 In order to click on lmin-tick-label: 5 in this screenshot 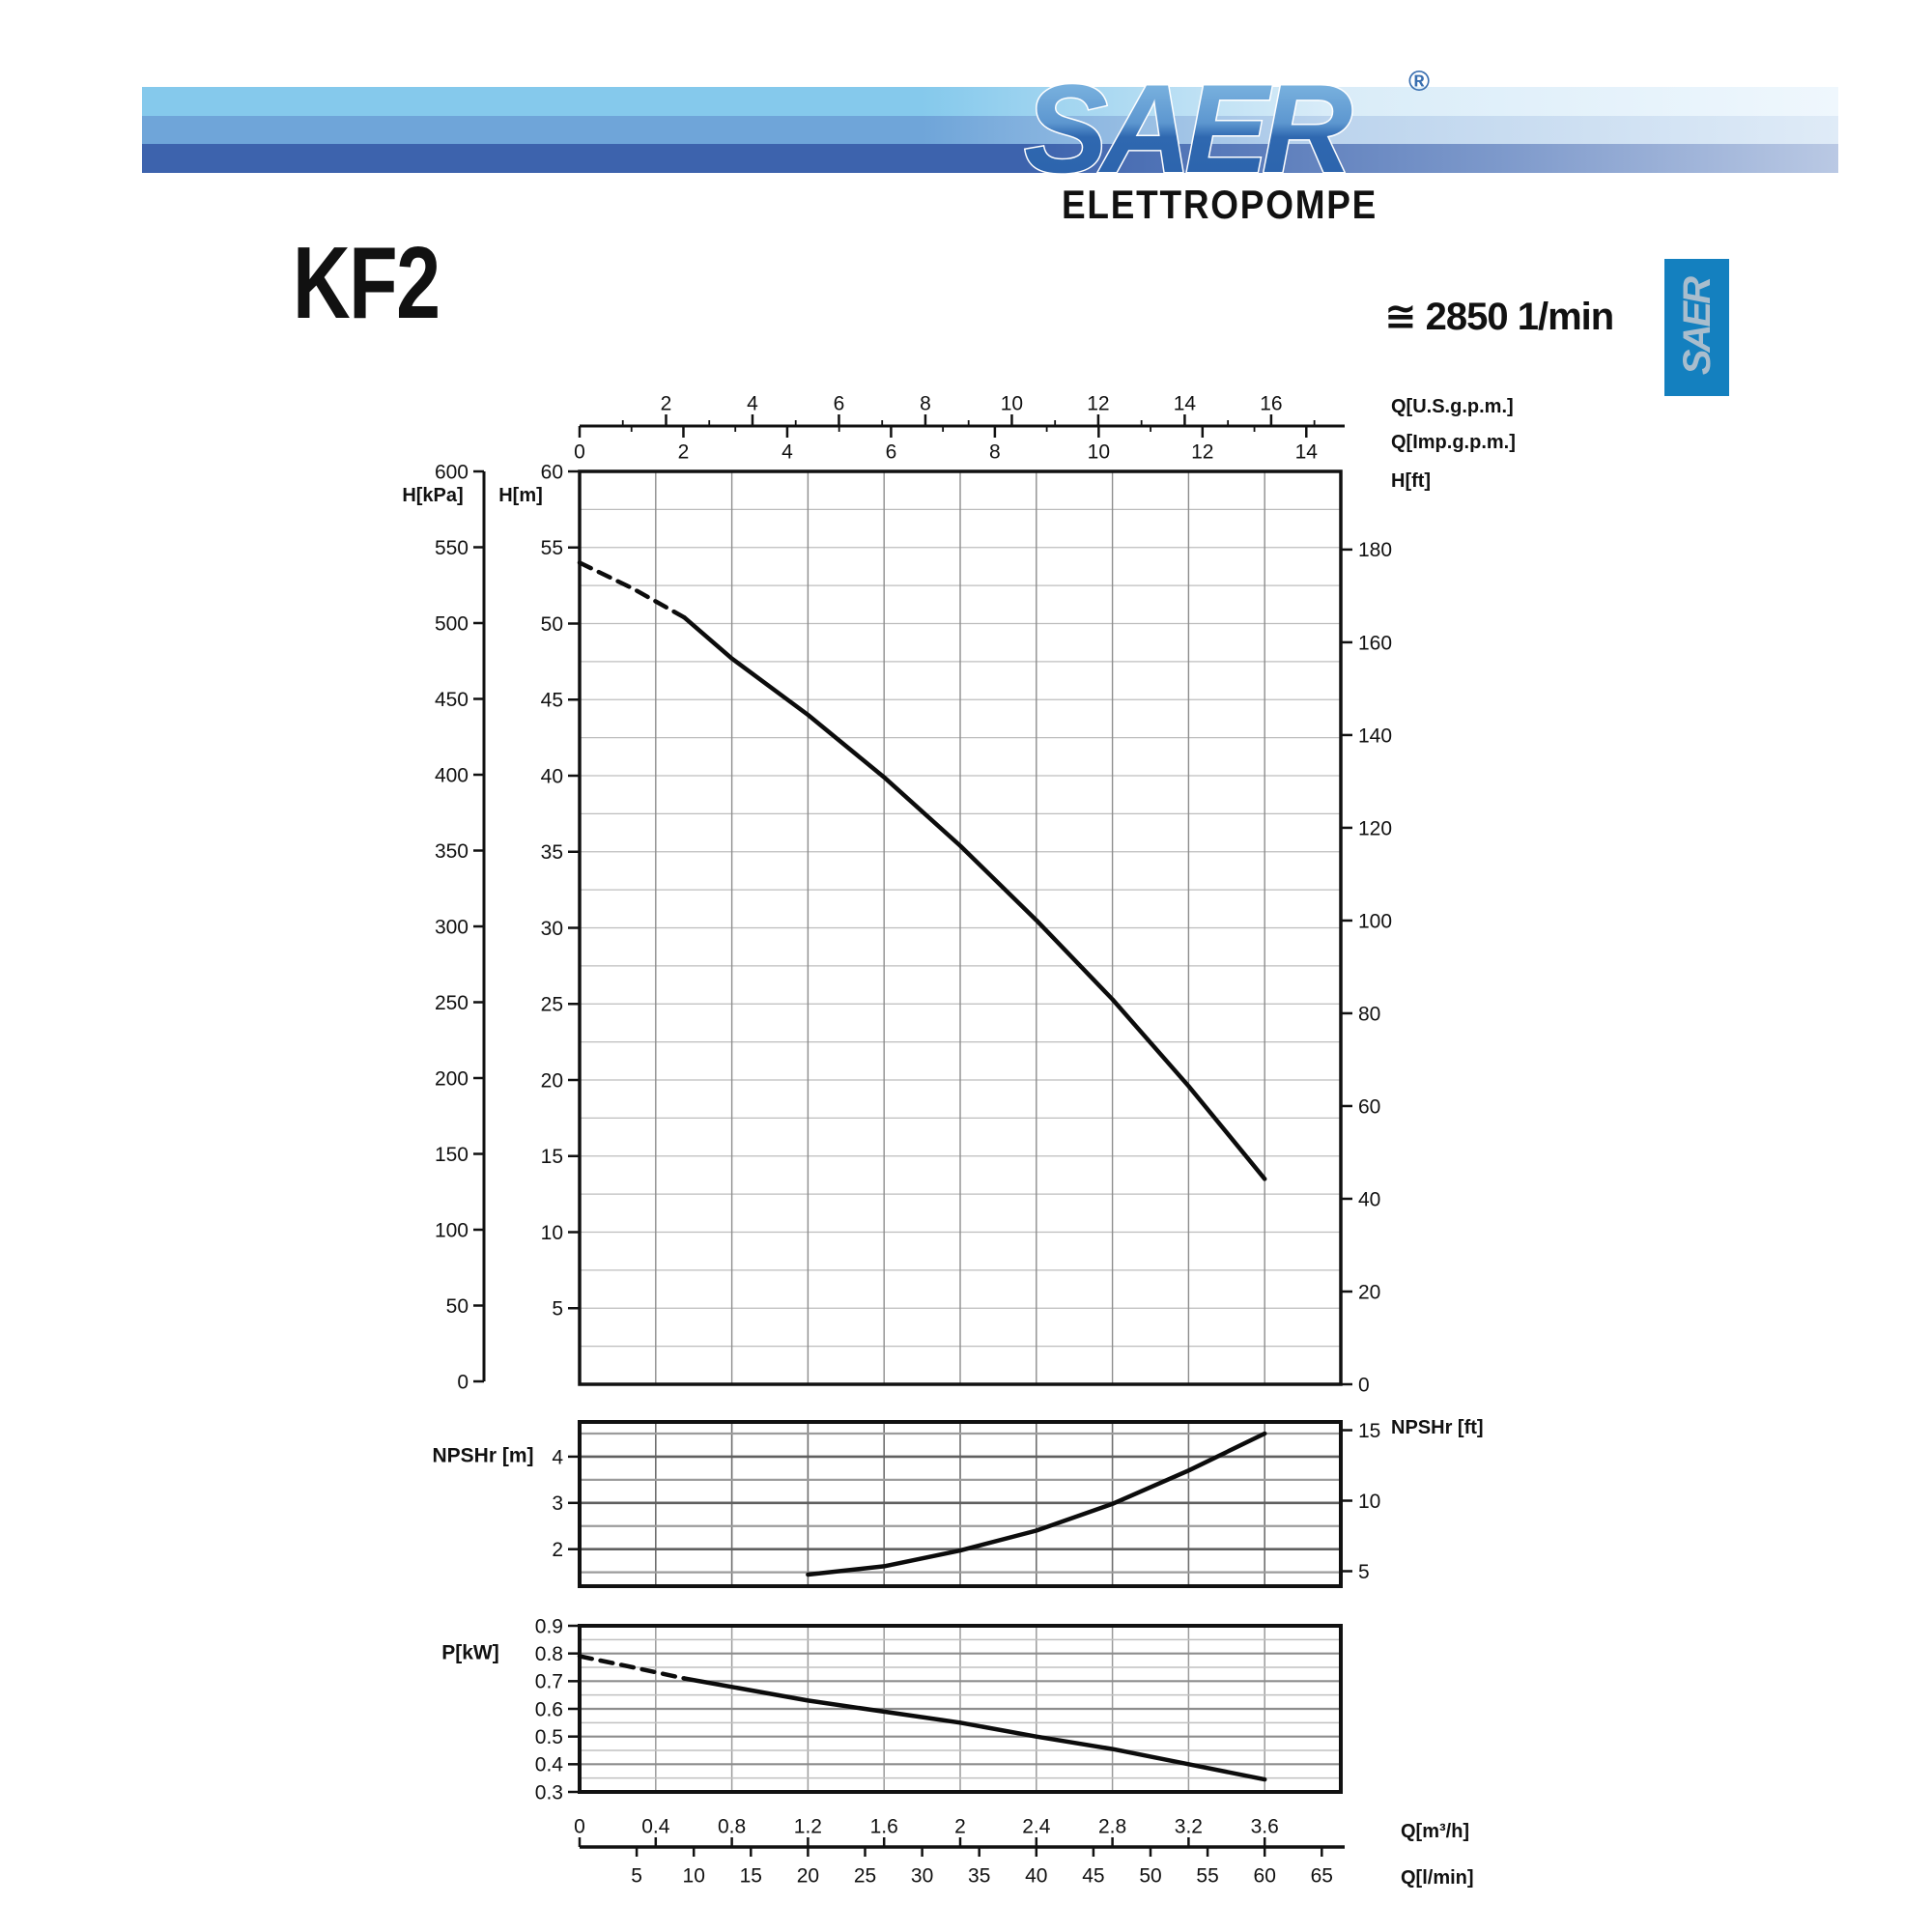, I will do `click(636, 1875)`.